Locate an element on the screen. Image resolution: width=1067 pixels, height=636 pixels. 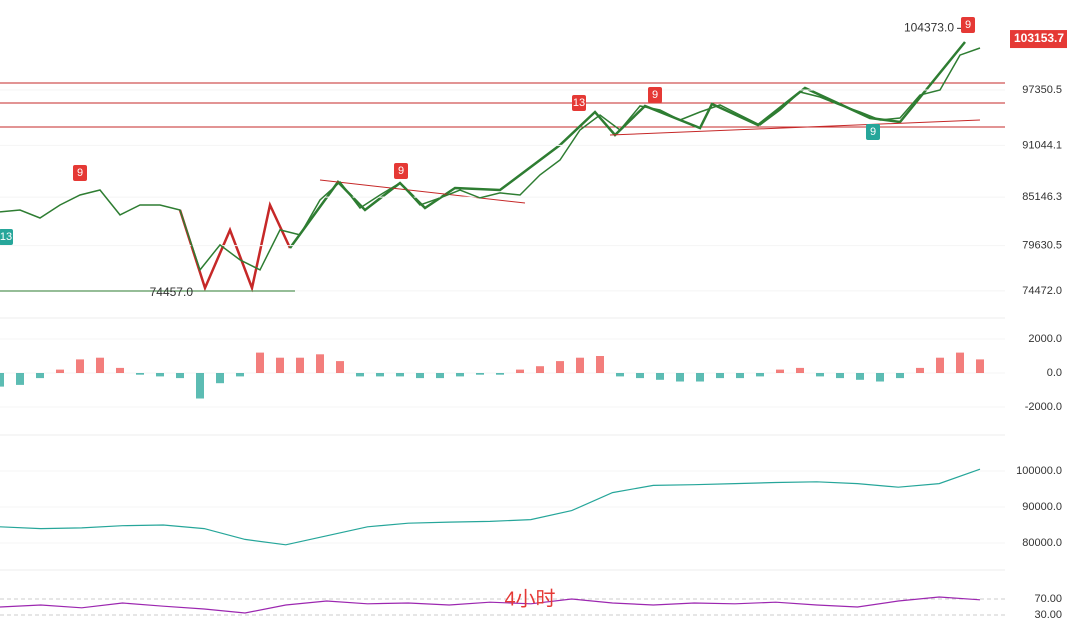
y-tick-label: 90000.0 is located at coordinates (1042, 507).